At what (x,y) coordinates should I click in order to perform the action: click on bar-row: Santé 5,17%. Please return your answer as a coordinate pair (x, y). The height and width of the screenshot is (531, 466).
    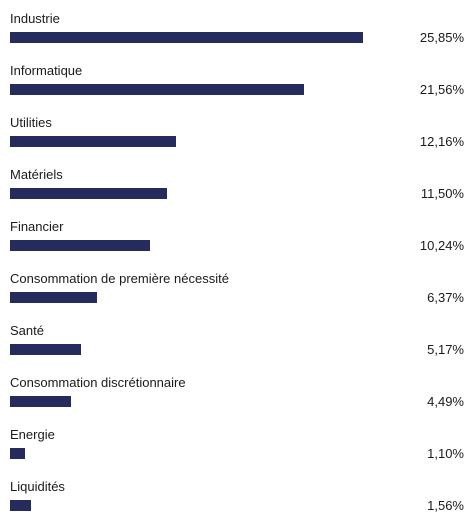
    Looking at the image, I should click on (233, 349).